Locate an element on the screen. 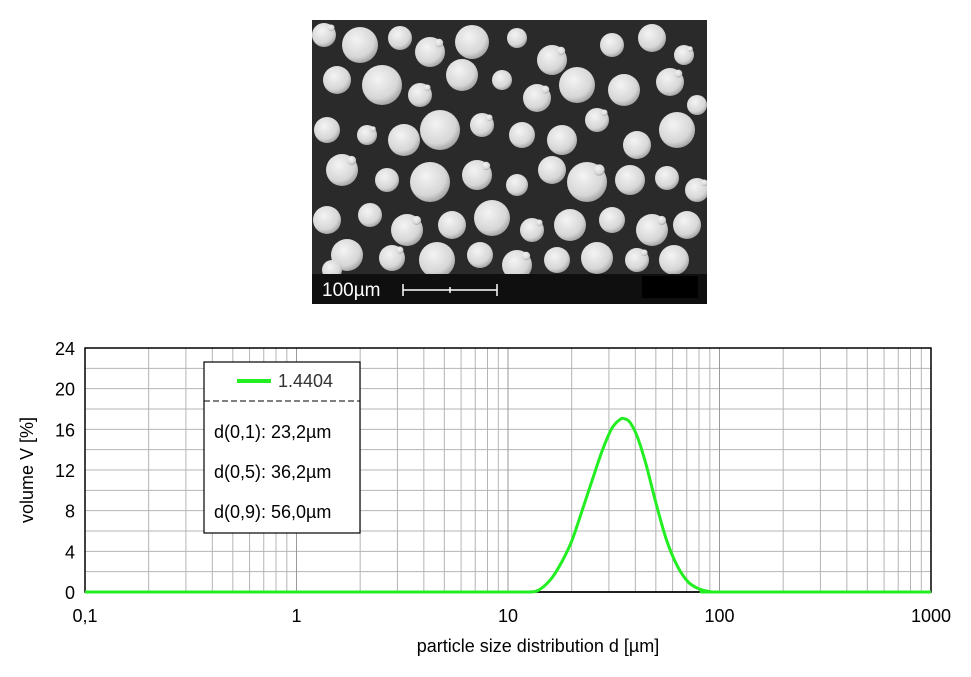  y-tick-label: 0 is located at coordinates (70, 593).